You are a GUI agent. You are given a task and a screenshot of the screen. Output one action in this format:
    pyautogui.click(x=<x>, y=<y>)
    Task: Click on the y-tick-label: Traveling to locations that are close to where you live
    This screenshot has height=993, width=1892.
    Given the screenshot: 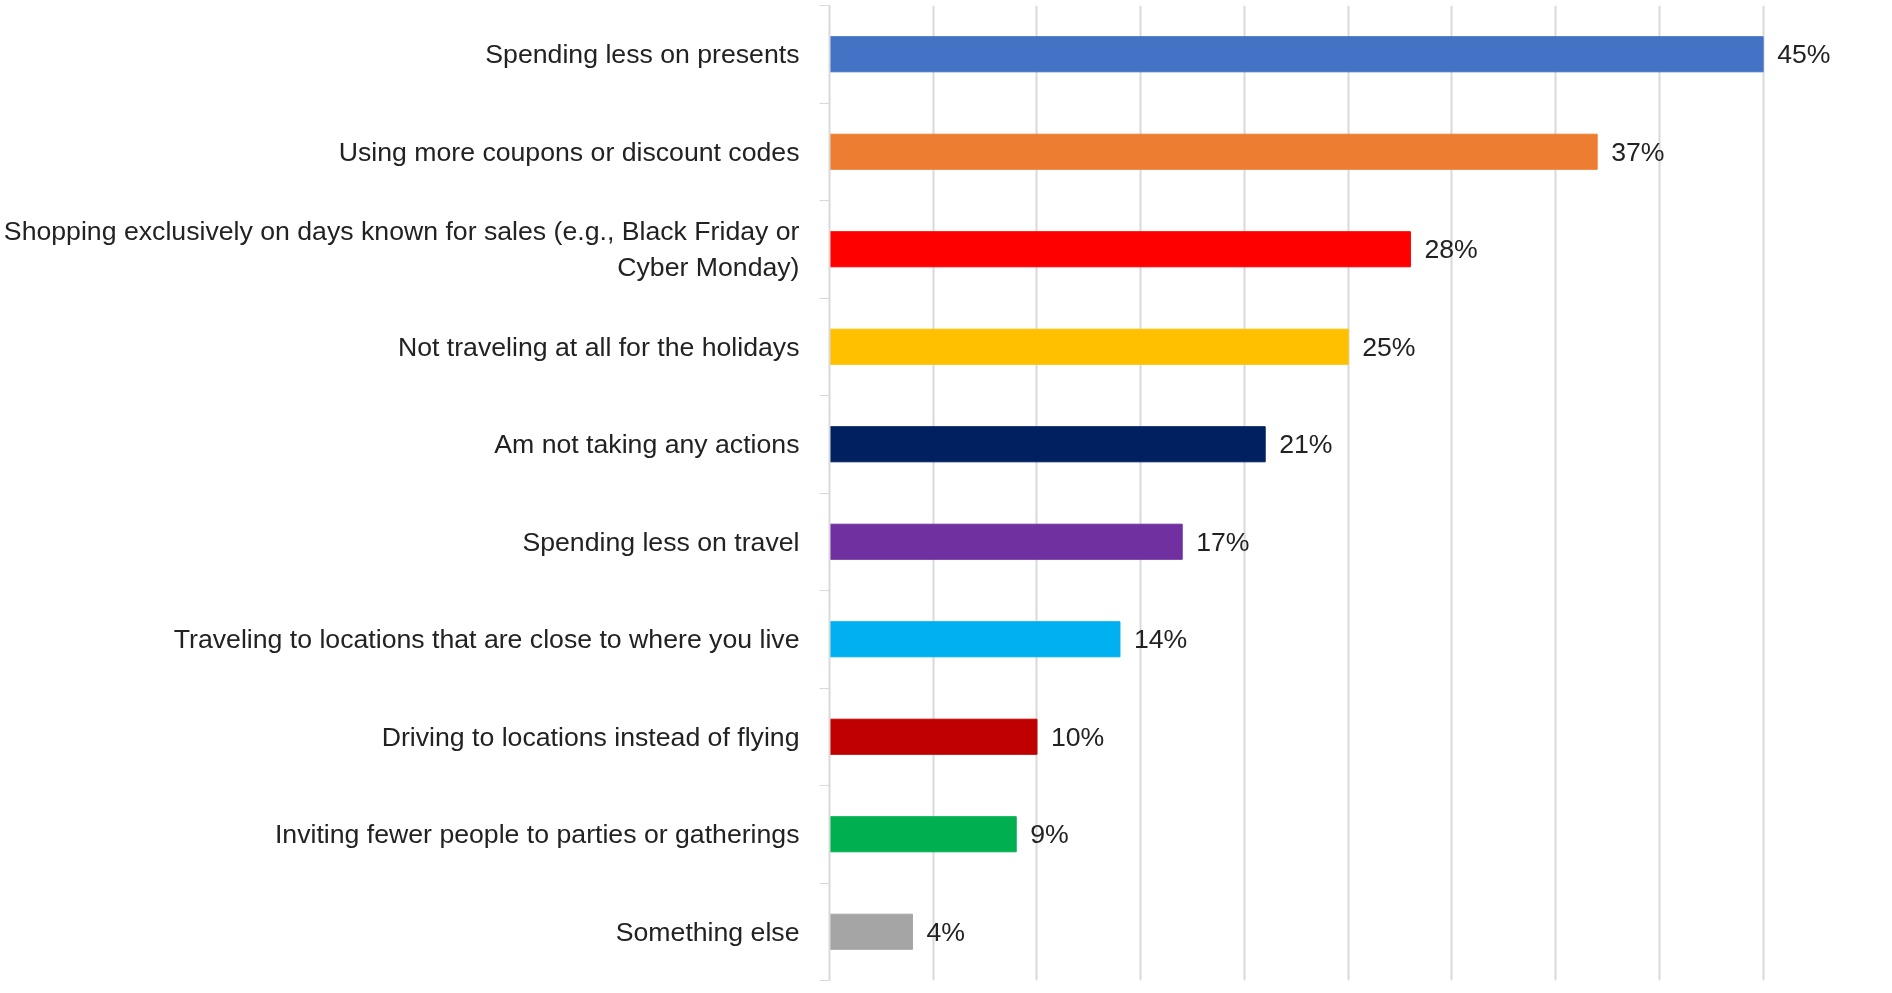 What is the action you would take?
    pyautogui.click(x=486, y=639)
    